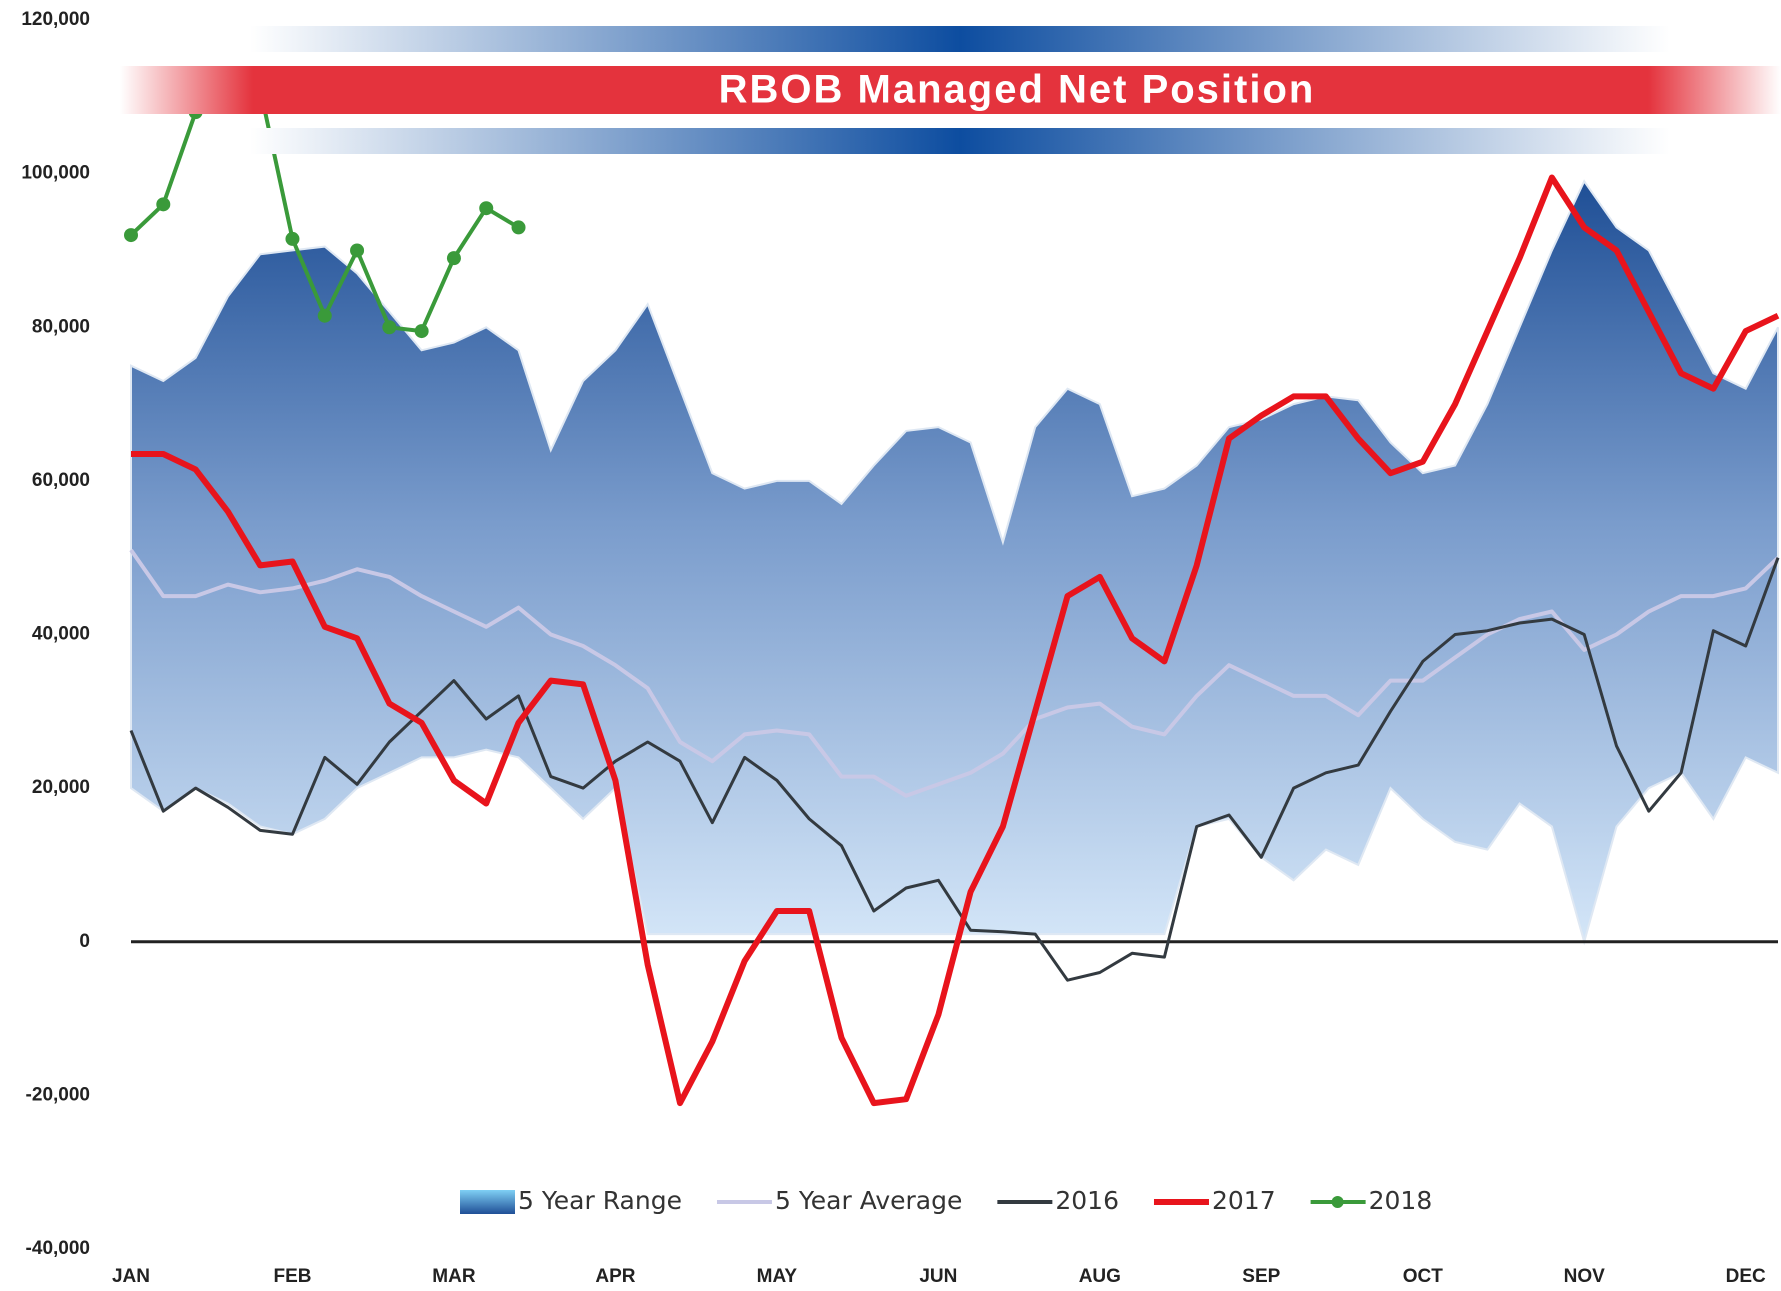 Image resolution: width=1781 pixels, height=1291 pixels. What do you see at coordinates (58, 1094) in the screenshot?
I see `y-tick-label: -20,000` at bounding box center [58, 1094].